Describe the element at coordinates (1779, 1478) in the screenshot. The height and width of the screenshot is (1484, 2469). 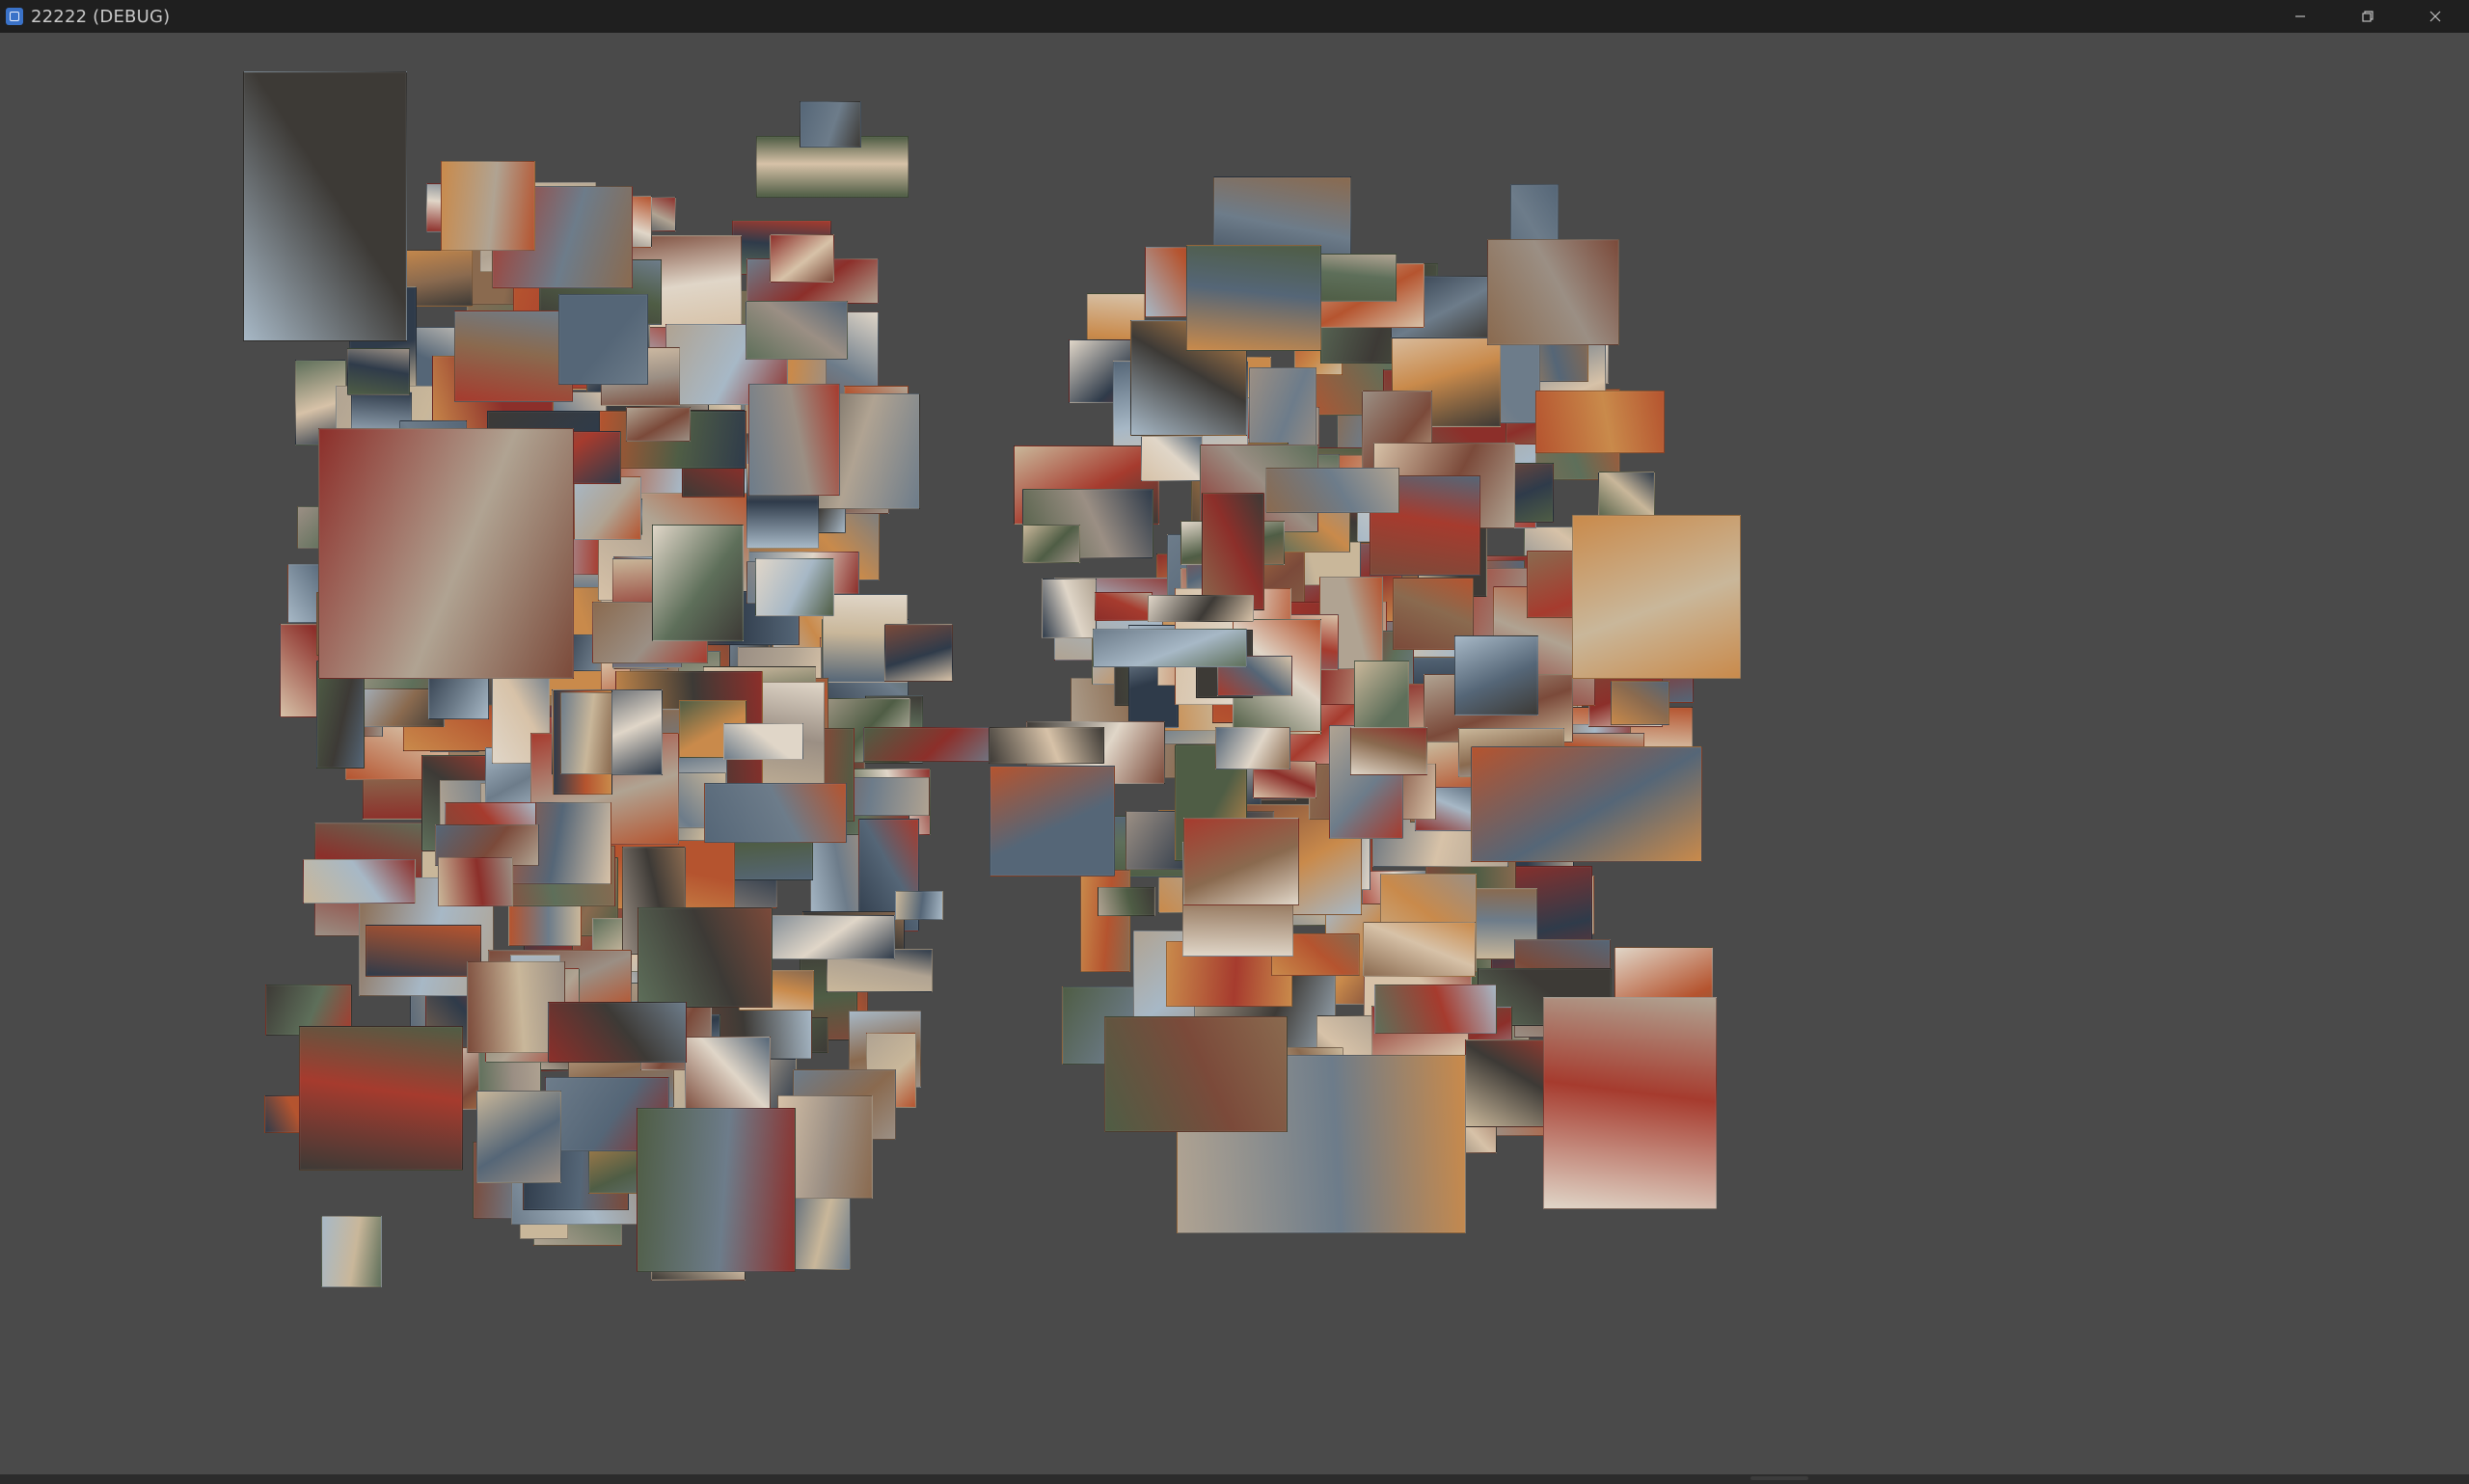
I see `resize-handle` at that location.